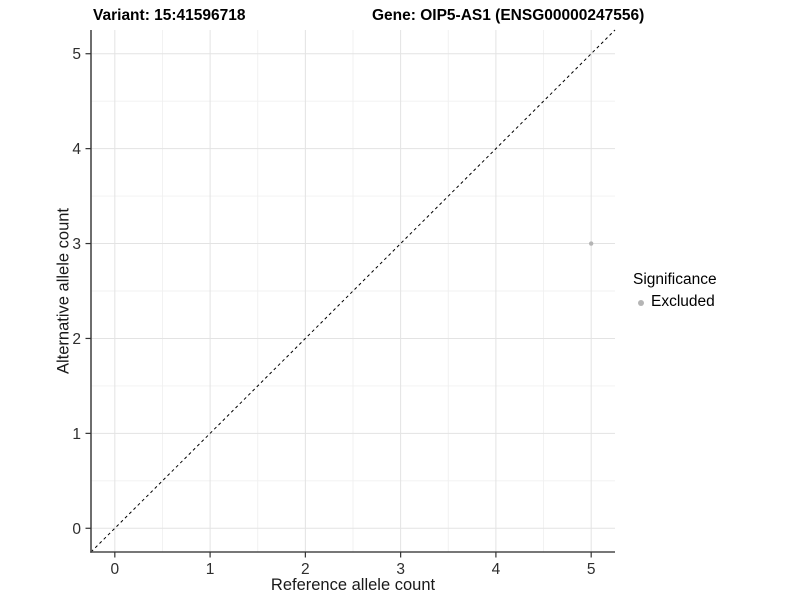 The height and width of the screenshot is (600, 800). I want to click on y-tick-label: 5, so click(76, 54).